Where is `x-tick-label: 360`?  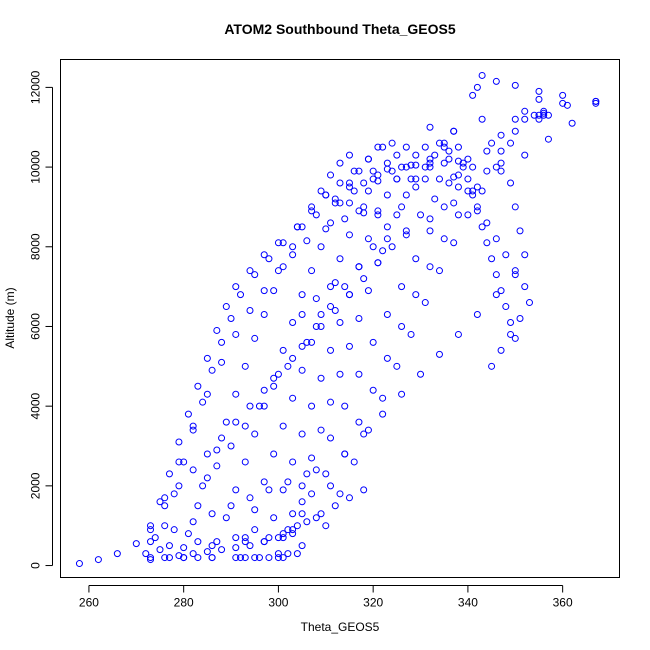 x-tick-label: 360 is located at coordinates (563, 603).